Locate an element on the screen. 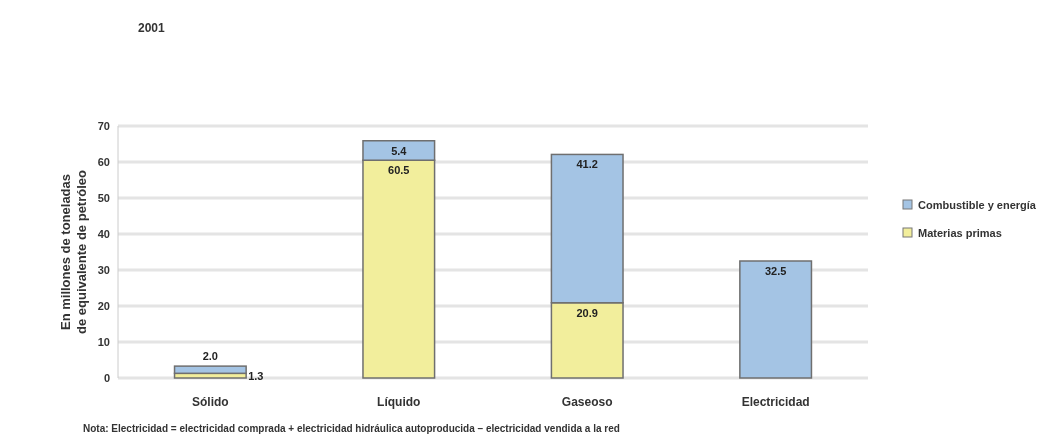  data-label: 1.3 is located at coordinates (256, 375).